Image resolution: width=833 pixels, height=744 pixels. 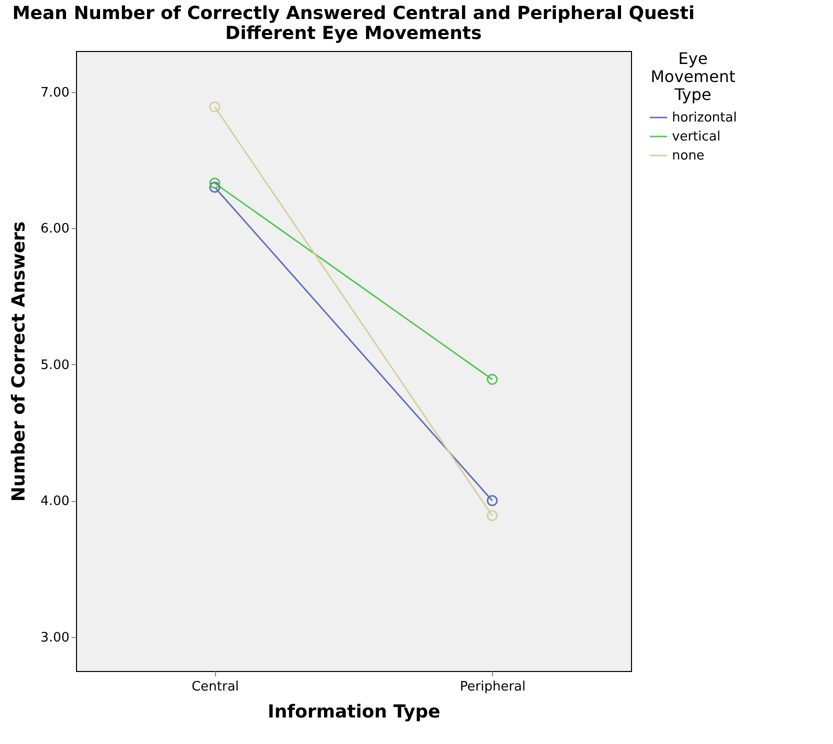 What do you see at coordinates (55, 92) in the screenshot?
I see `y-tick-label: 7.00` at bounding box center [55, 92].